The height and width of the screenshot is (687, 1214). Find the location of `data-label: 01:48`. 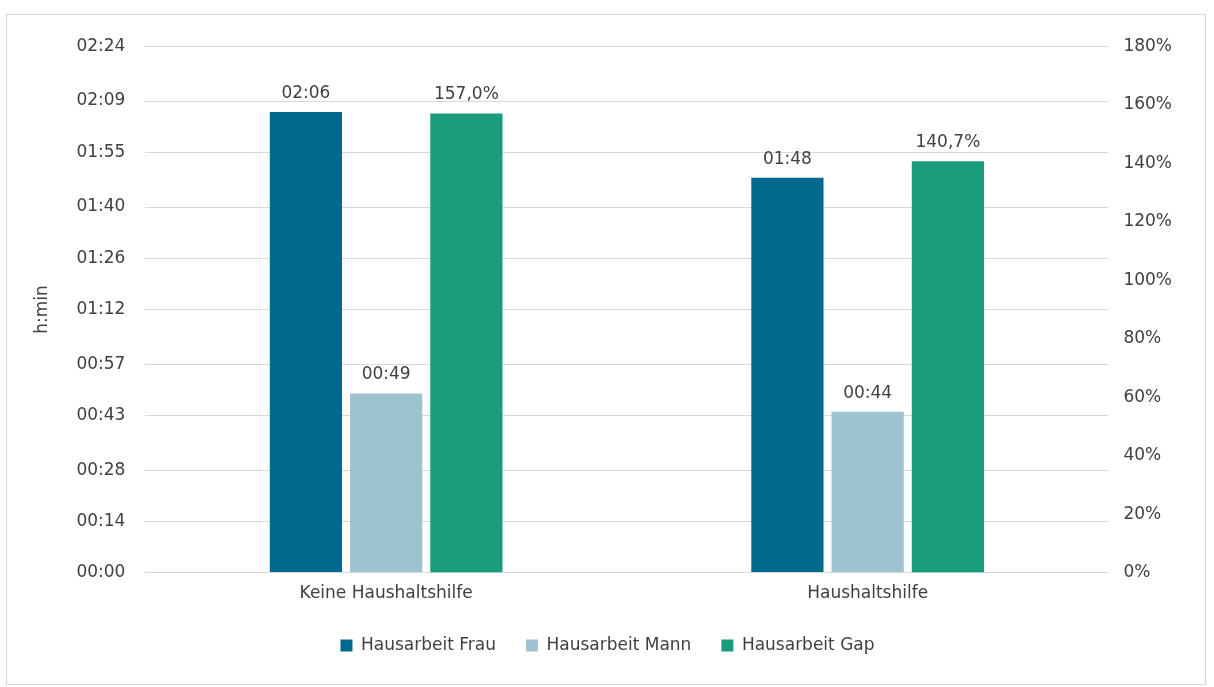

data-label: 01:48 is located at coordinates (787, 157).